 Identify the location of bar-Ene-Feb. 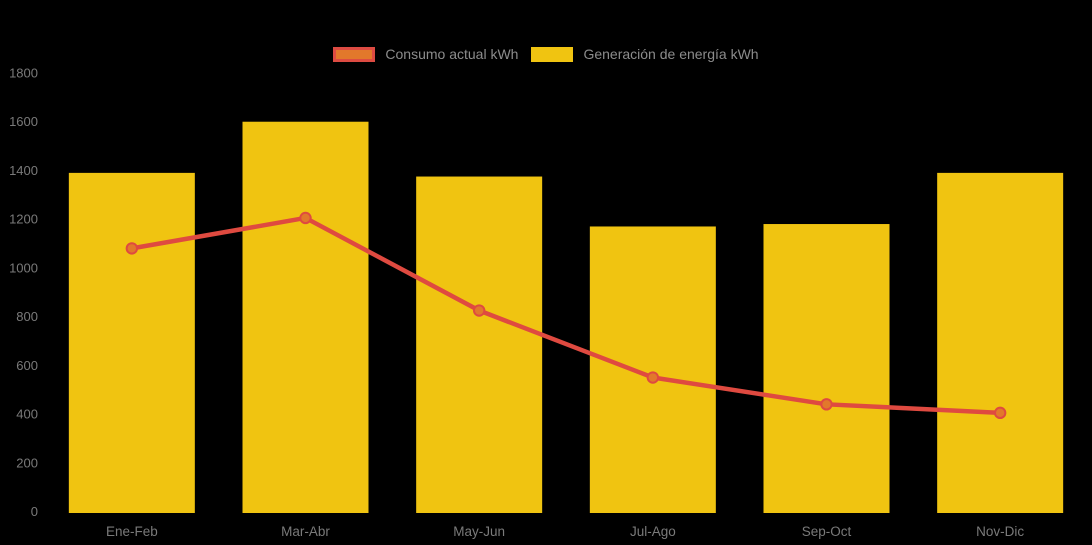
(131, 342).